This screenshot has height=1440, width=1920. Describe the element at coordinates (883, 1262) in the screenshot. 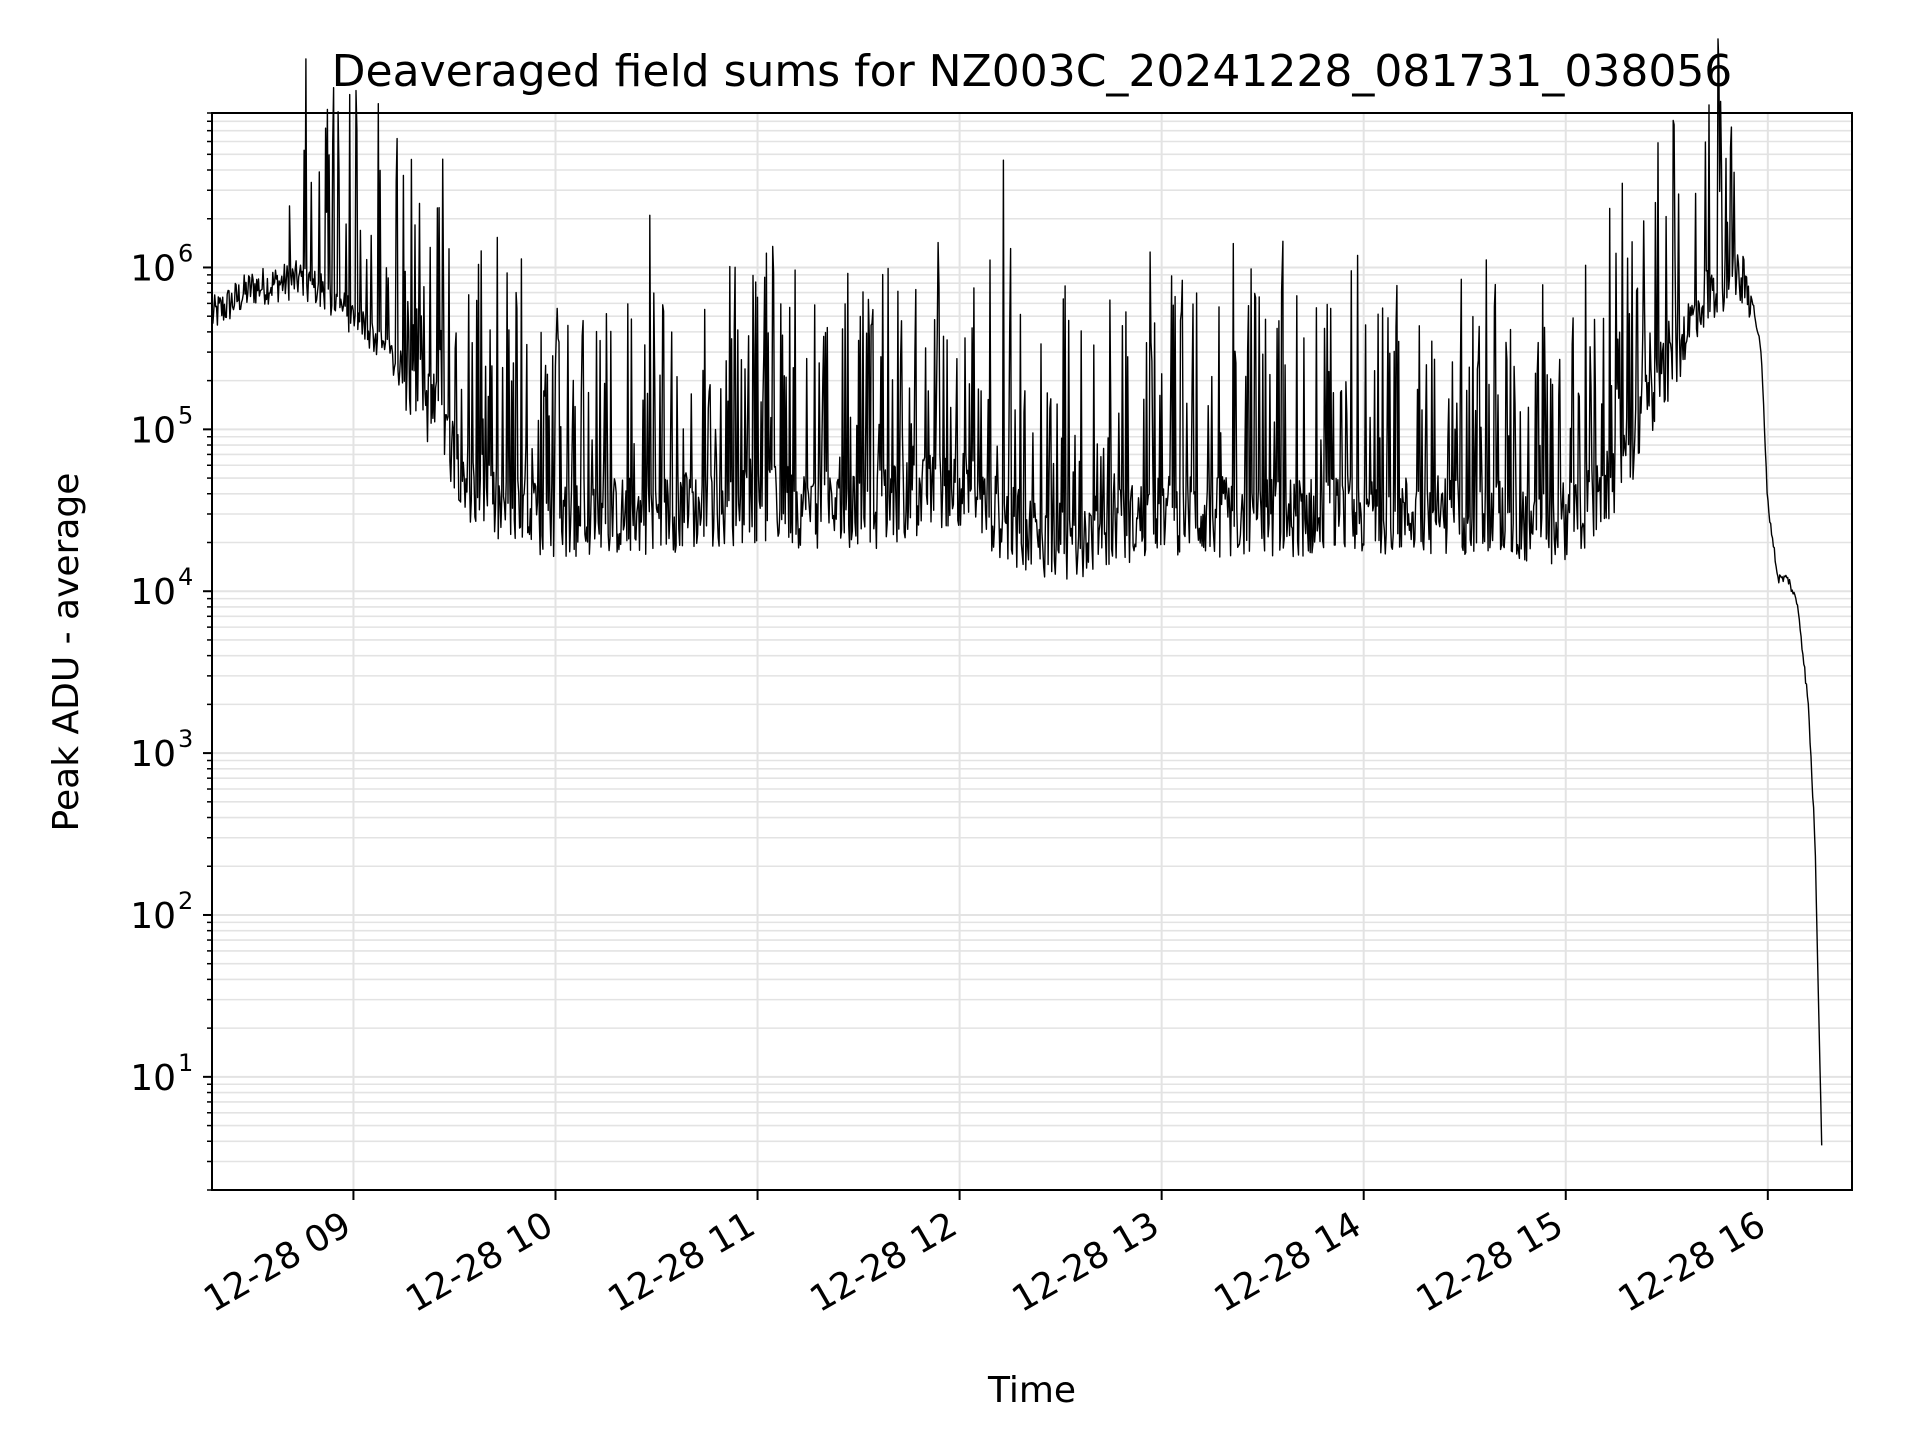

I see `x-tick-label: 12-28 12` at that location.